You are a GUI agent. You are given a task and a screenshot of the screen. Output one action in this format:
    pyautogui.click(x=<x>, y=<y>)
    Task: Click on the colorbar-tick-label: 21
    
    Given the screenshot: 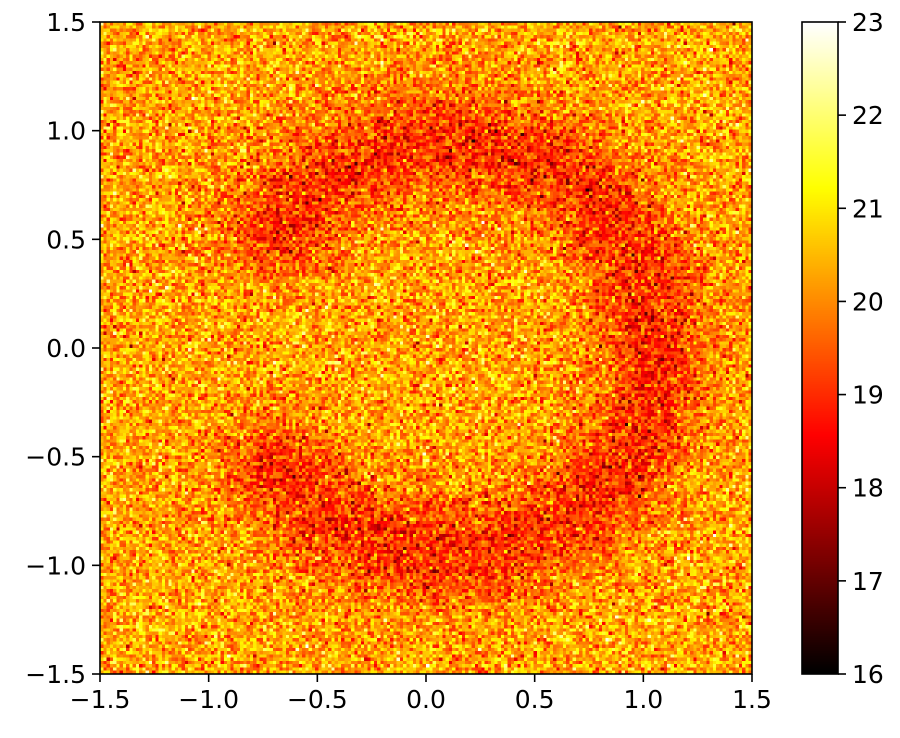 What is the action you would take?
    pyautogui.click(x=868, y=208)
    